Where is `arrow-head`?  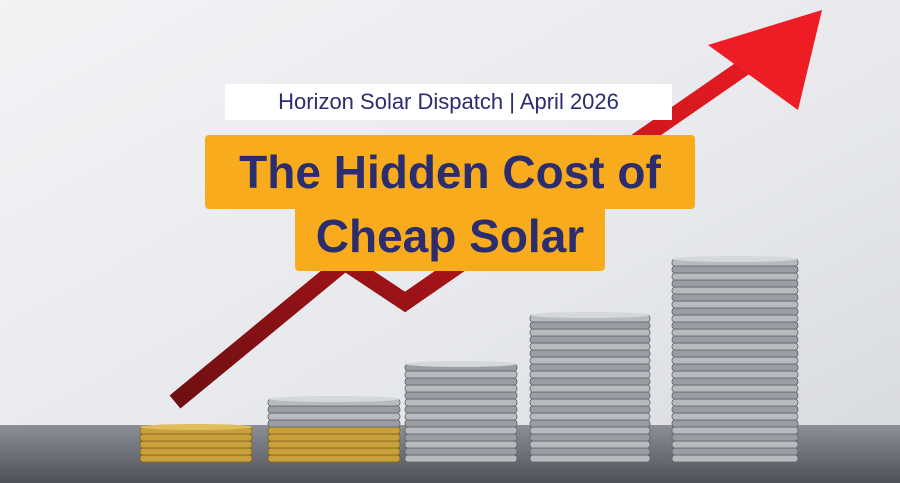
arrow-head is located at coordinates (765, 60).